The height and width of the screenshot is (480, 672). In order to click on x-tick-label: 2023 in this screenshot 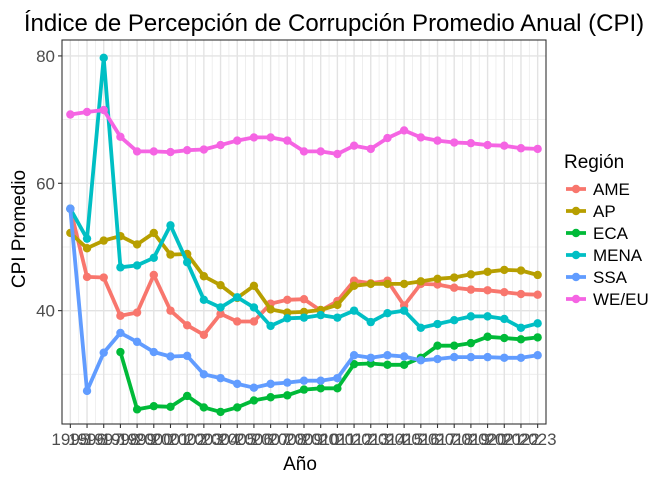, I will do `click(538, 439)`.